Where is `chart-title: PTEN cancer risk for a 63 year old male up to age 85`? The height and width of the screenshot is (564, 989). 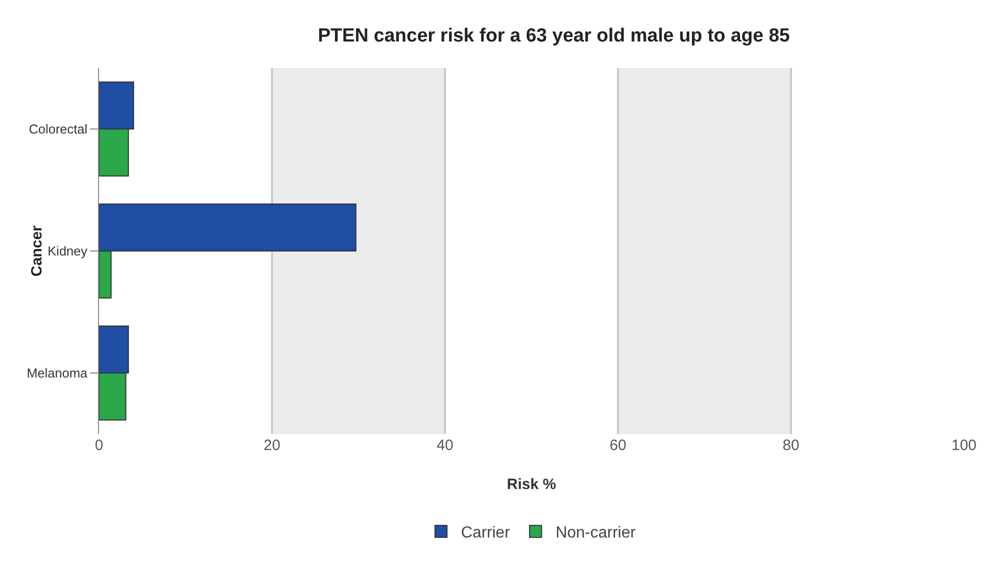
chart-title: PTEN cancer risk for a 63 year old male up to age 85 is located at coordinates (554, 36).